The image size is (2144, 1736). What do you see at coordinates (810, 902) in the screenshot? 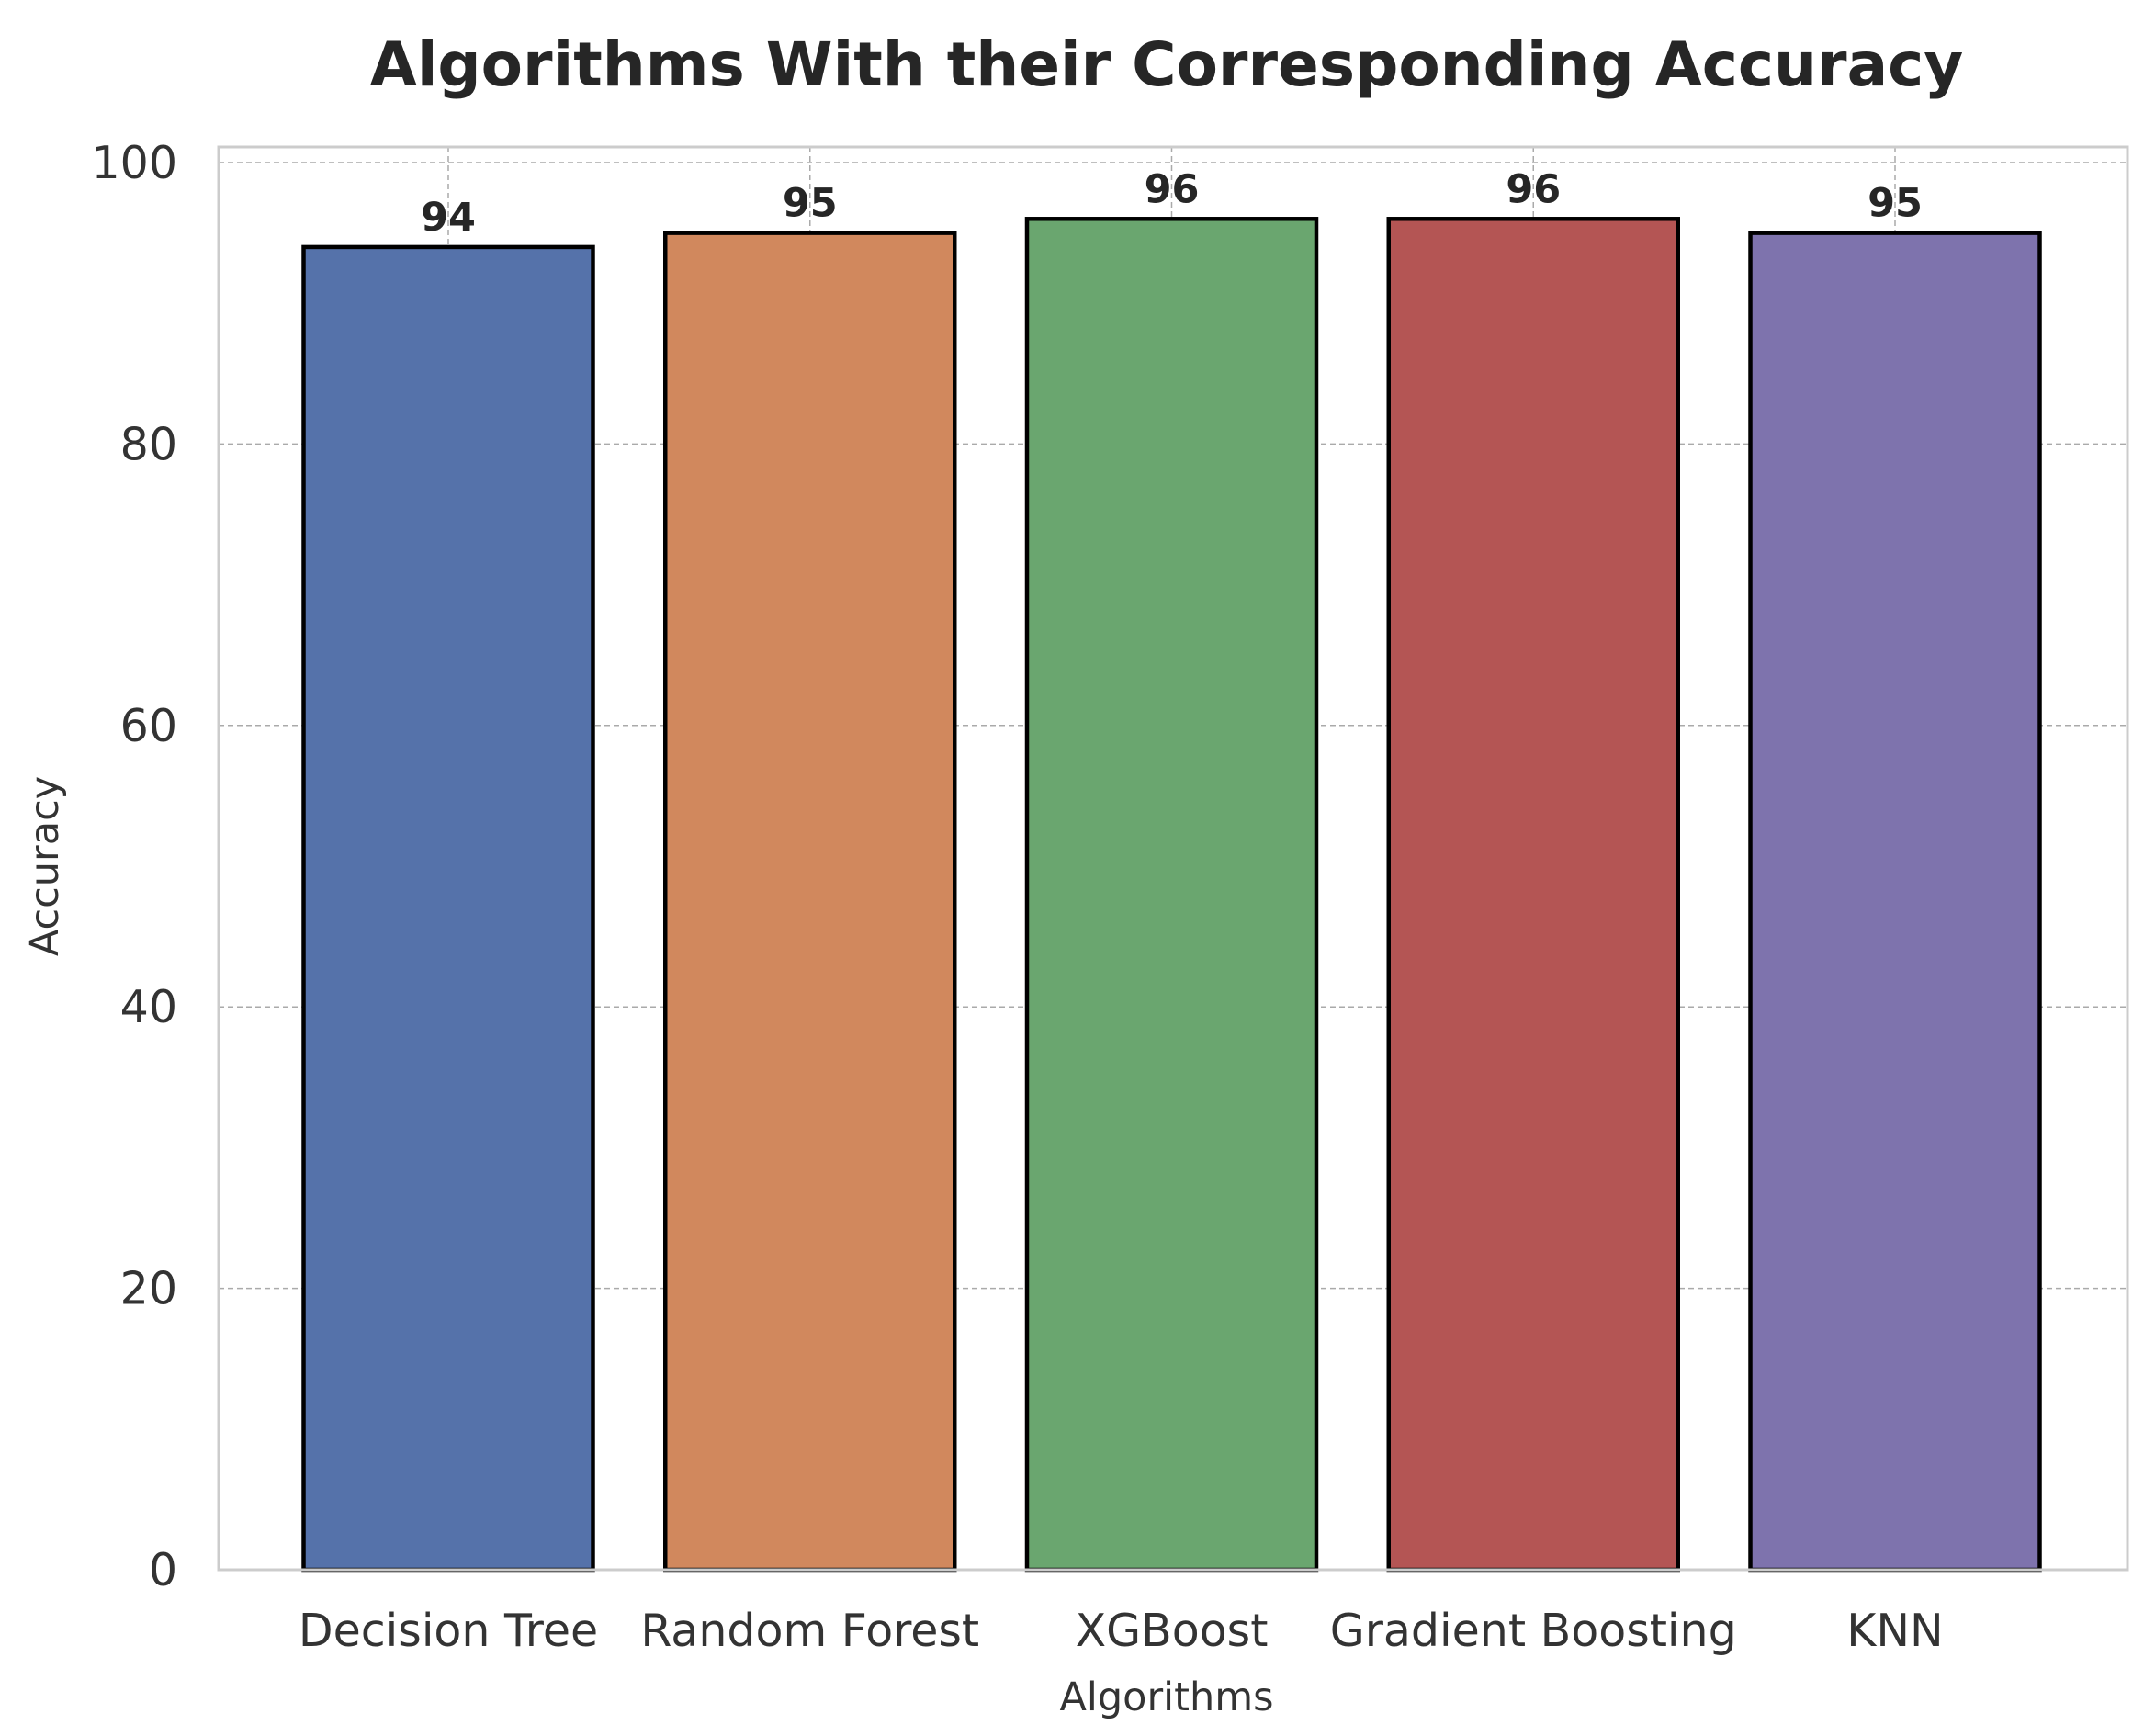
I see `bar-random-forest` at bounding box center [810, 902].